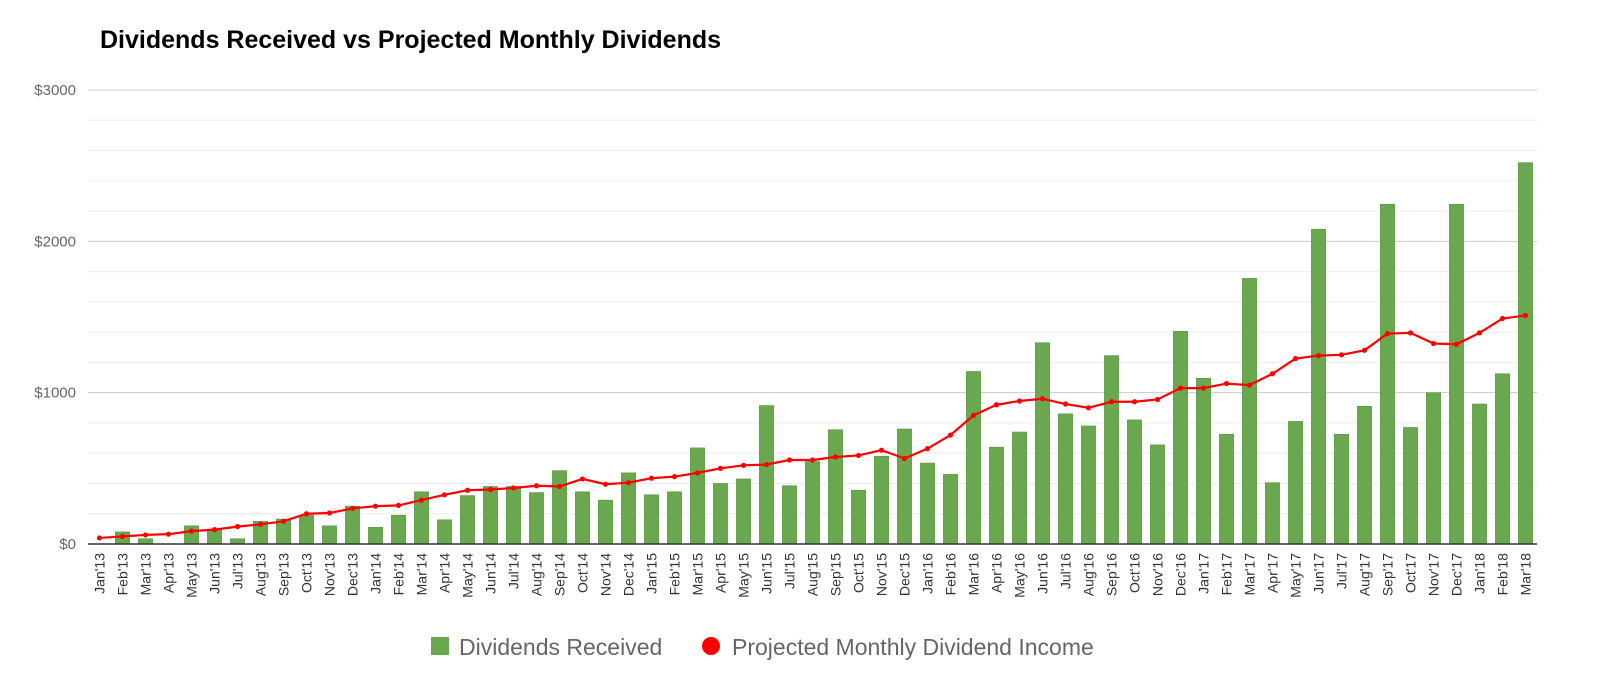 Image resolution: width=1600 pixels, height=697 pixels. What do you see at coordinates (629, 574) in the screenshot?
I see `x-tick-label: Dec'14` at bounding box center [629, 574].